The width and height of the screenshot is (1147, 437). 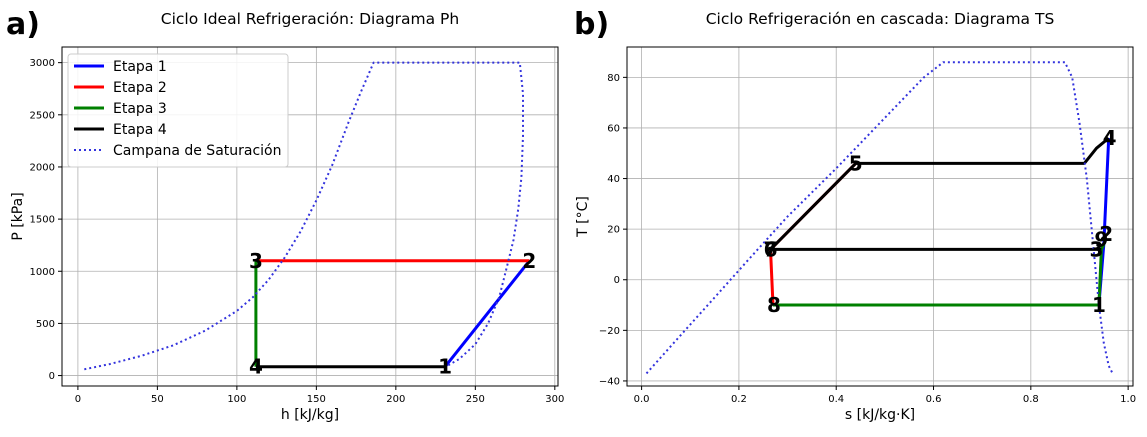 What do you see at coordinates (1128, 399) in the screenshot?
I see `chart2-x-tick-label: 1.0` at bounding box center [1128, 399].